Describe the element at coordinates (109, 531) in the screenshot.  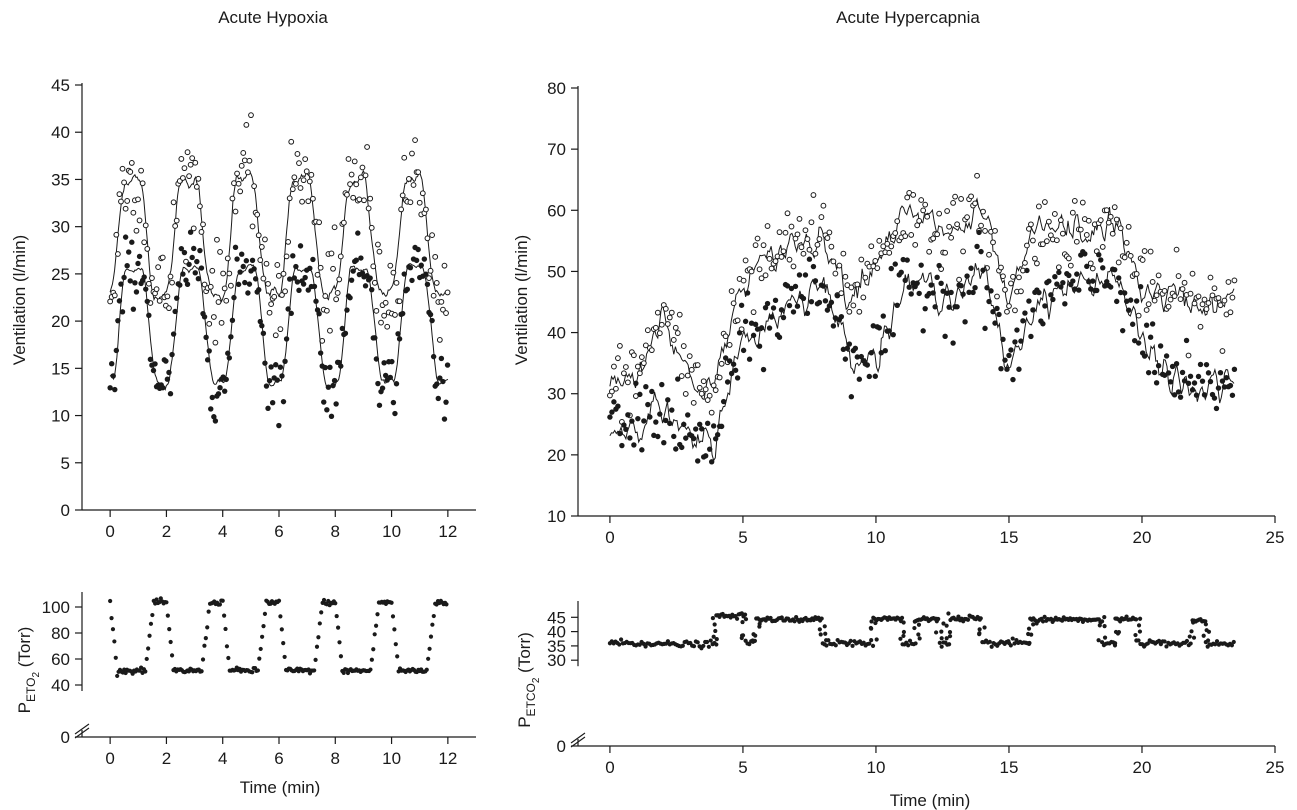
I see `hypoxia_ventilation-x-tick-label: 0` at that location.